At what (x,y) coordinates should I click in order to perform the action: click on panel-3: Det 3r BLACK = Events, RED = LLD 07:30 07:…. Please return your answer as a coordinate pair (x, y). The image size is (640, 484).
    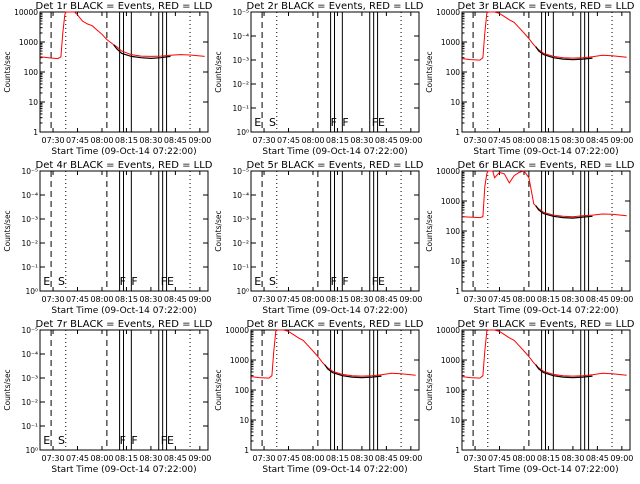
    Looking at the image, I should click on (530, 79).